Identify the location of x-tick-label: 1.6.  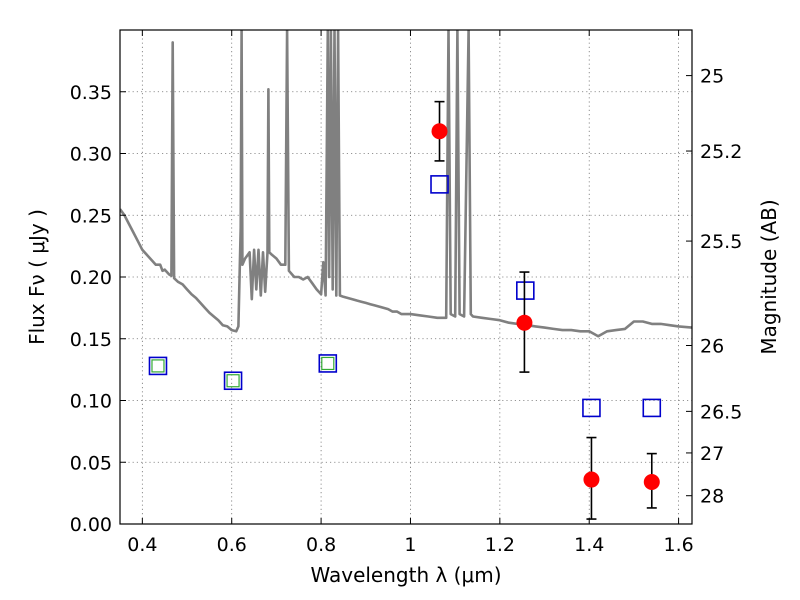
(678, 545).